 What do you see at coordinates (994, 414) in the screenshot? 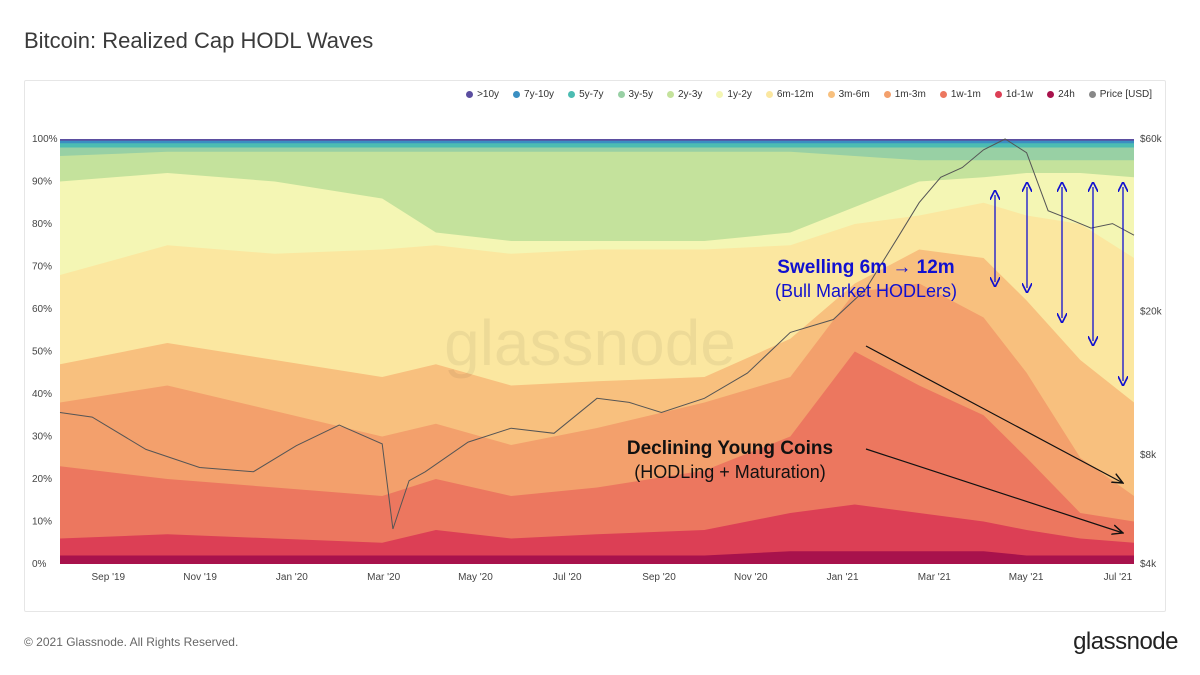
I see `trend-arrow-upper` at bounding box center [994, 414].